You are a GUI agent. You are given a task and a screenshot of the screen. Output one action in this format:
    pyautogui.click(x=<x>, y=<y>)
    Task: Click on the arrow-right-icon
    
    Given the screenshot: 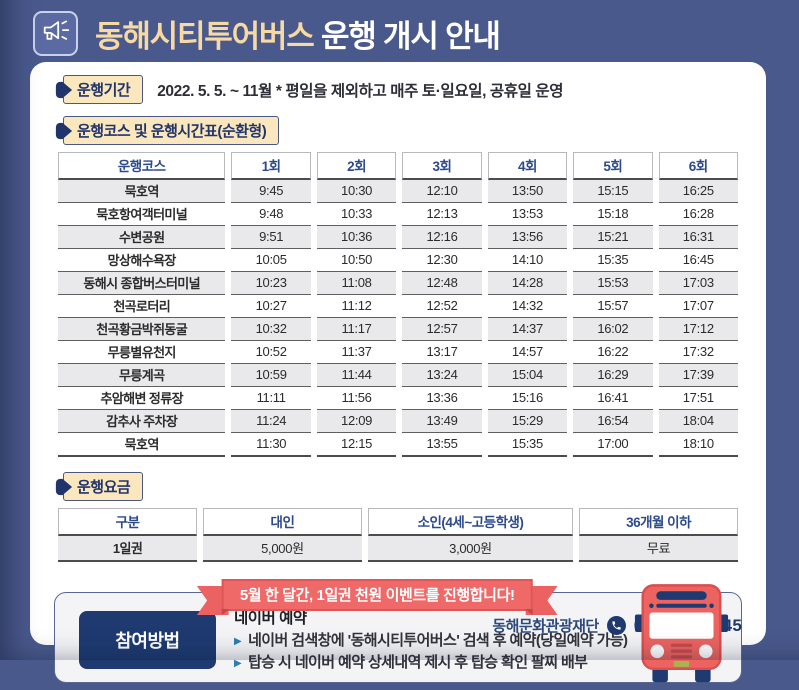 What is the action you would take?
    pyautogui.click(x=63, y=130)
    